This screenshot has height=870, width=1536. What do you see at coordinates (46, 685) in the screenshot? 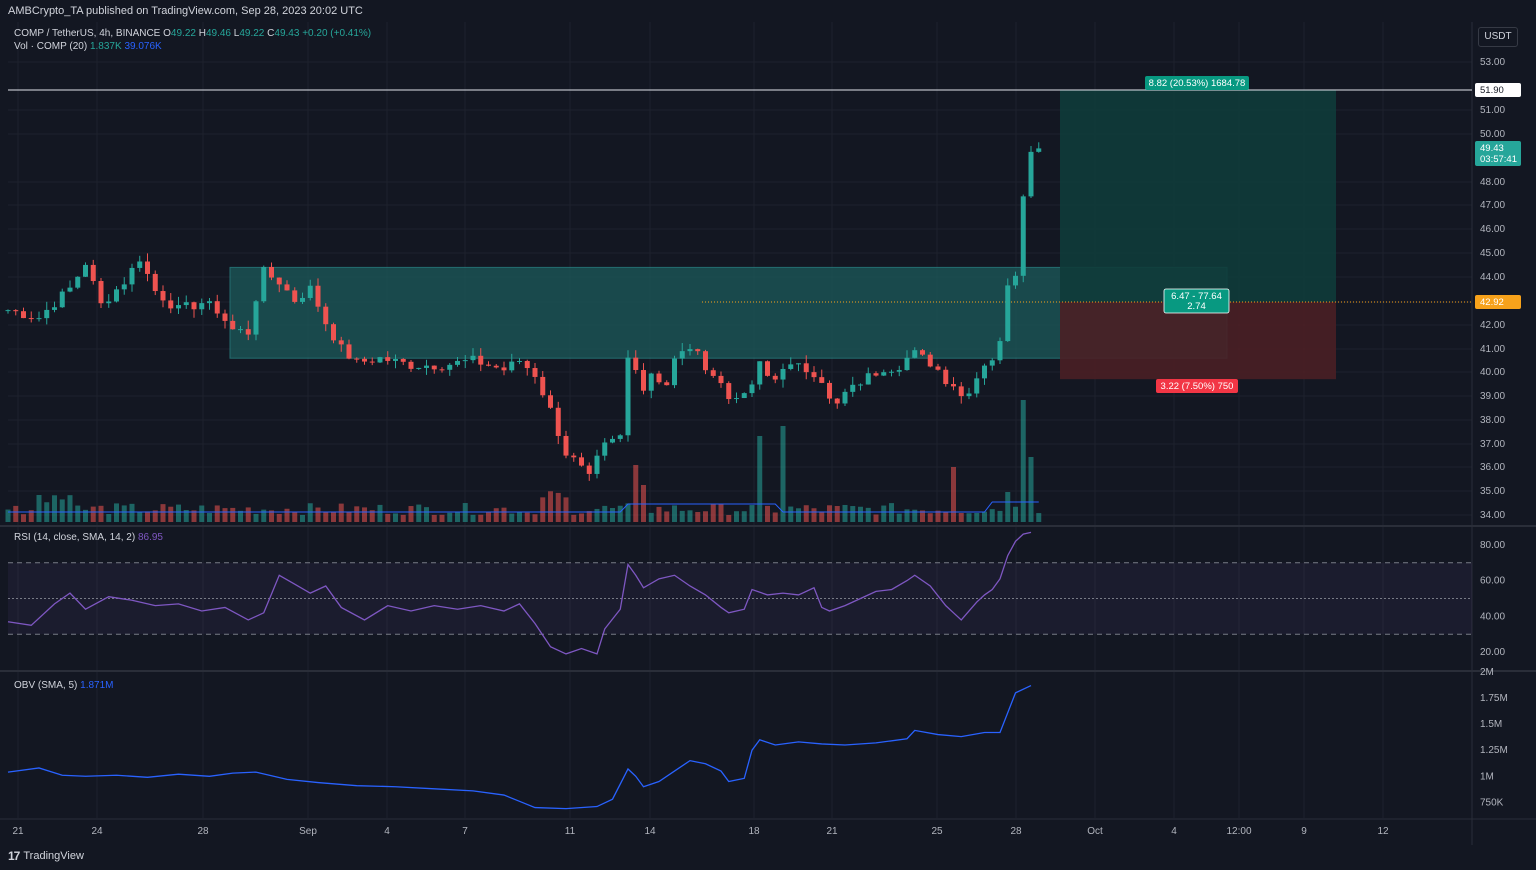
I see `obv-label: OBV (SMA, 5)` at bounding box center [46, 685].